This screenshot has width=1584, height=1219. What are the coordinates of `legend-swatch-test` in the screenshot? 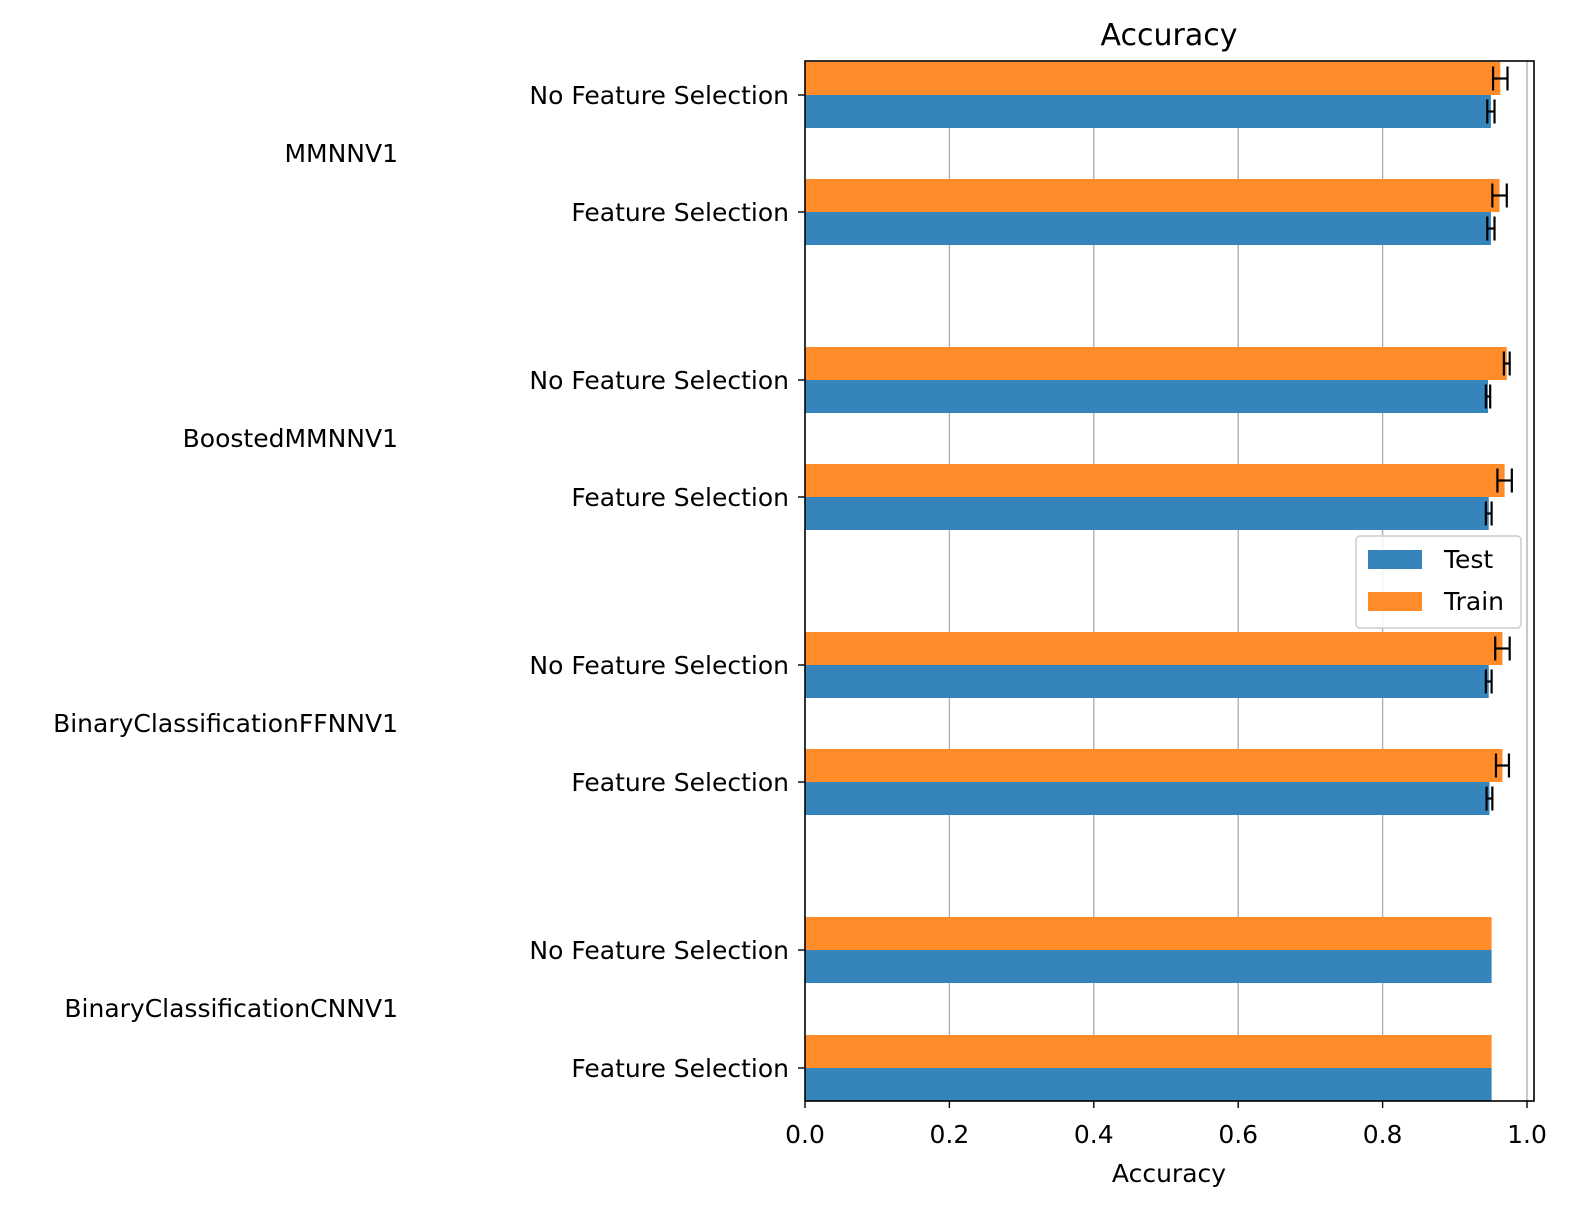 It's located at (1395, 559).